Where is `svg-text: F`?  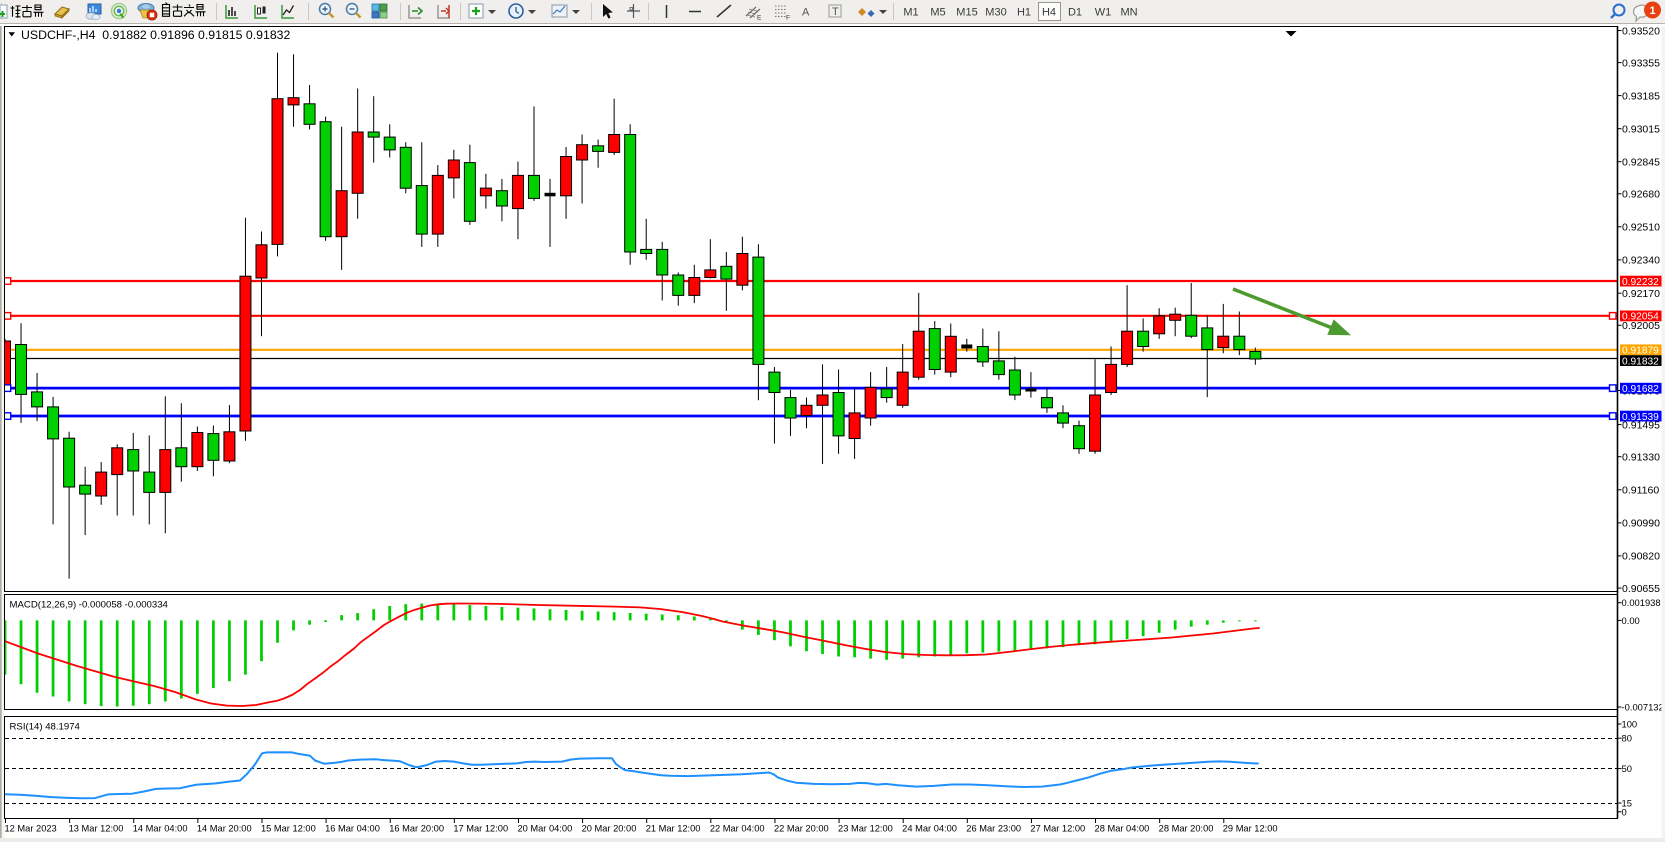
svg-text: F is located at coordinates (788, 18).